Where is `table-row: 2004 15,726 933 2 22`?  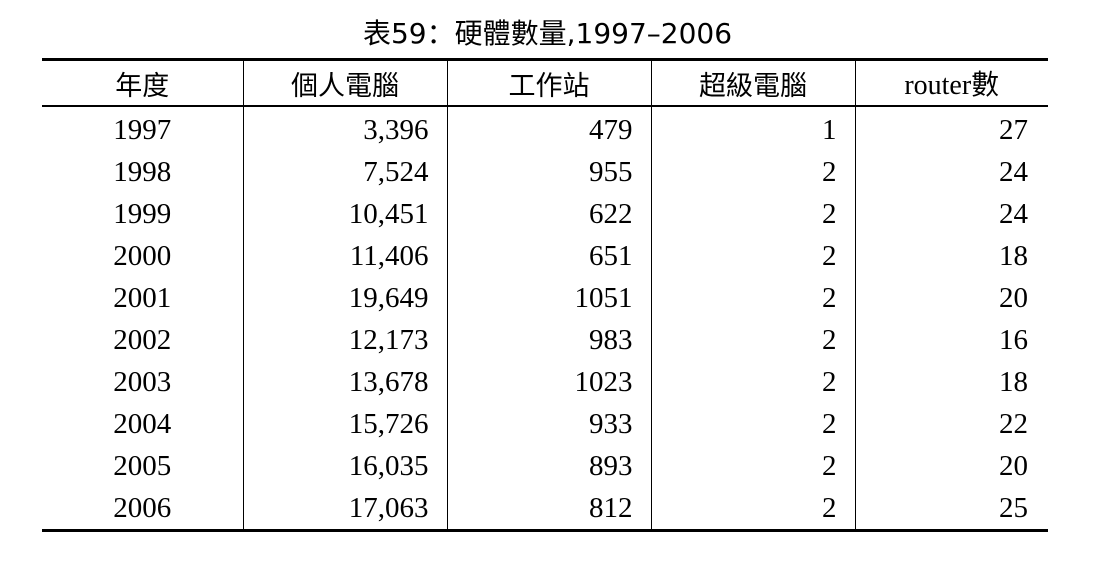 table-row: 2004 15,726 933 2 22 is located at coordinates (545, 424).